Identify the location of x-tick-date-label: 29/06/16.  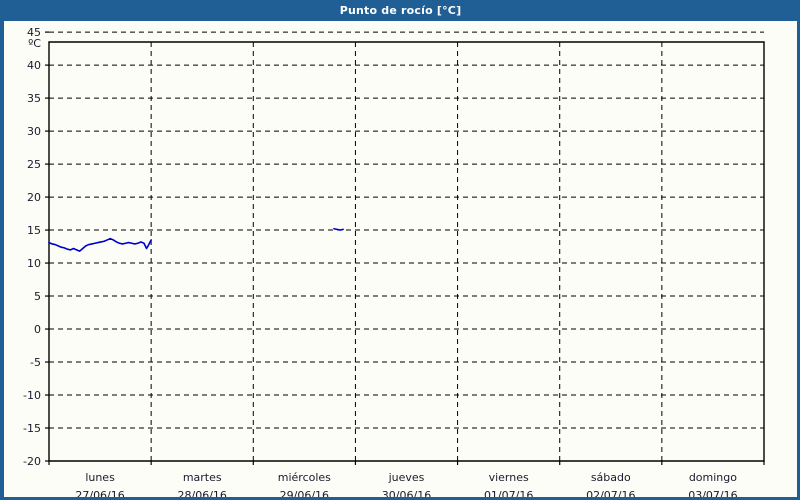
(304, 493).